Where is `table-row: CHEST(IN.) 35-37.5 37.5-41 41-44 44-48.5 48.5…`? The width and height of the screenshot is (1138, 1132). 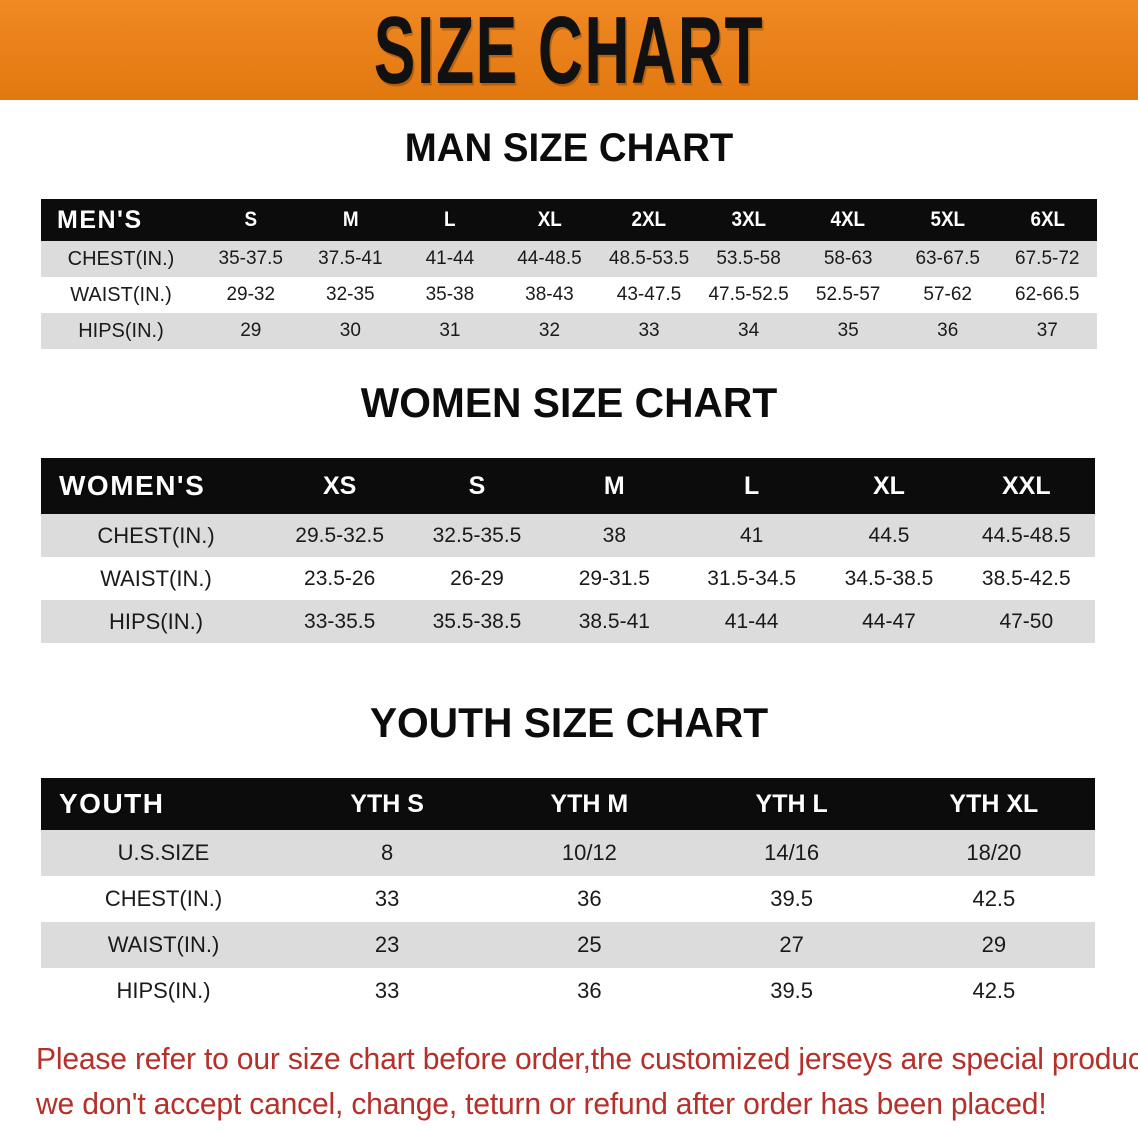 table-row: CHEST(IN.) 35-37.5 37.5-41 41-44 44-48.5 48.5… is located at coordinates (569, 259).